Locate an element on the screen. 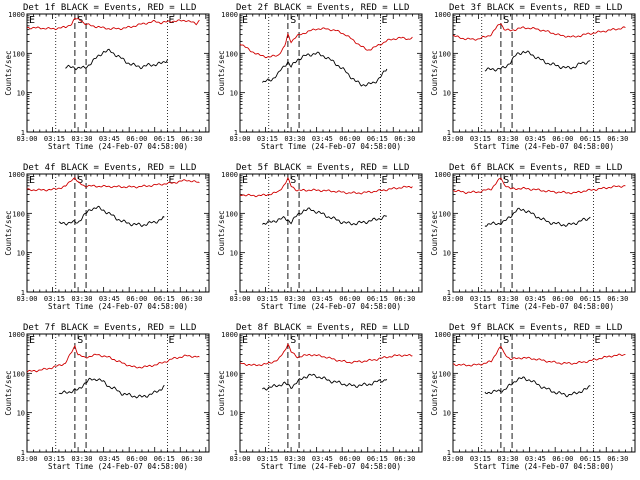 The height and width of the screenshot is (480, 640). panel-title: Det 9f BLACK = Events, RED = LLD is located at coordinates (535, 328).